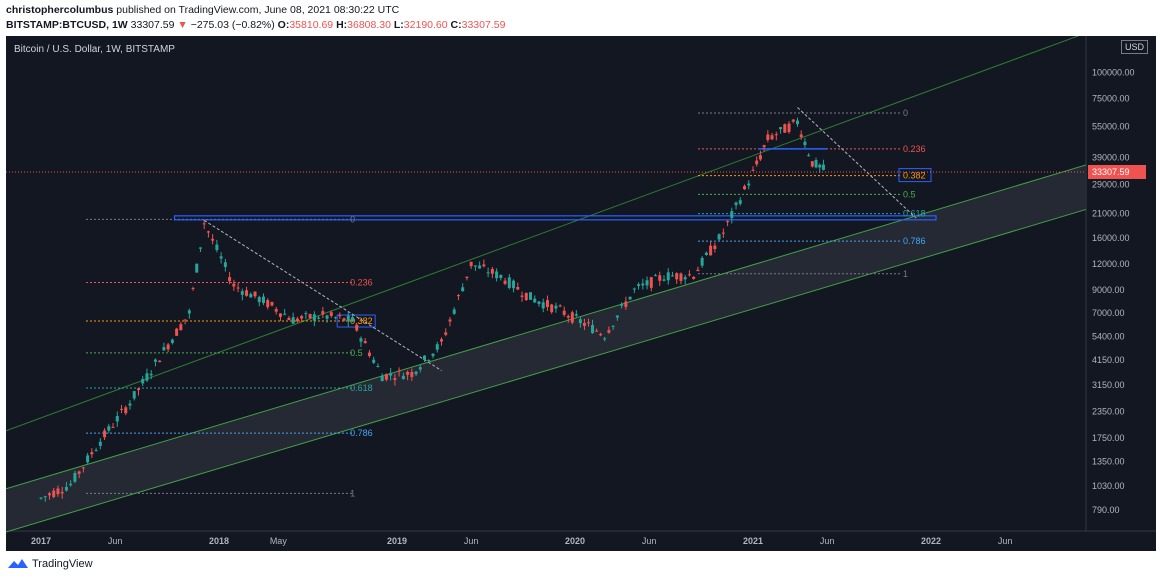  What do you see at coordinates (356, 353) in the screenshot?
I see `fib-2018-label: 0.5` at bounding box center [356, 353].